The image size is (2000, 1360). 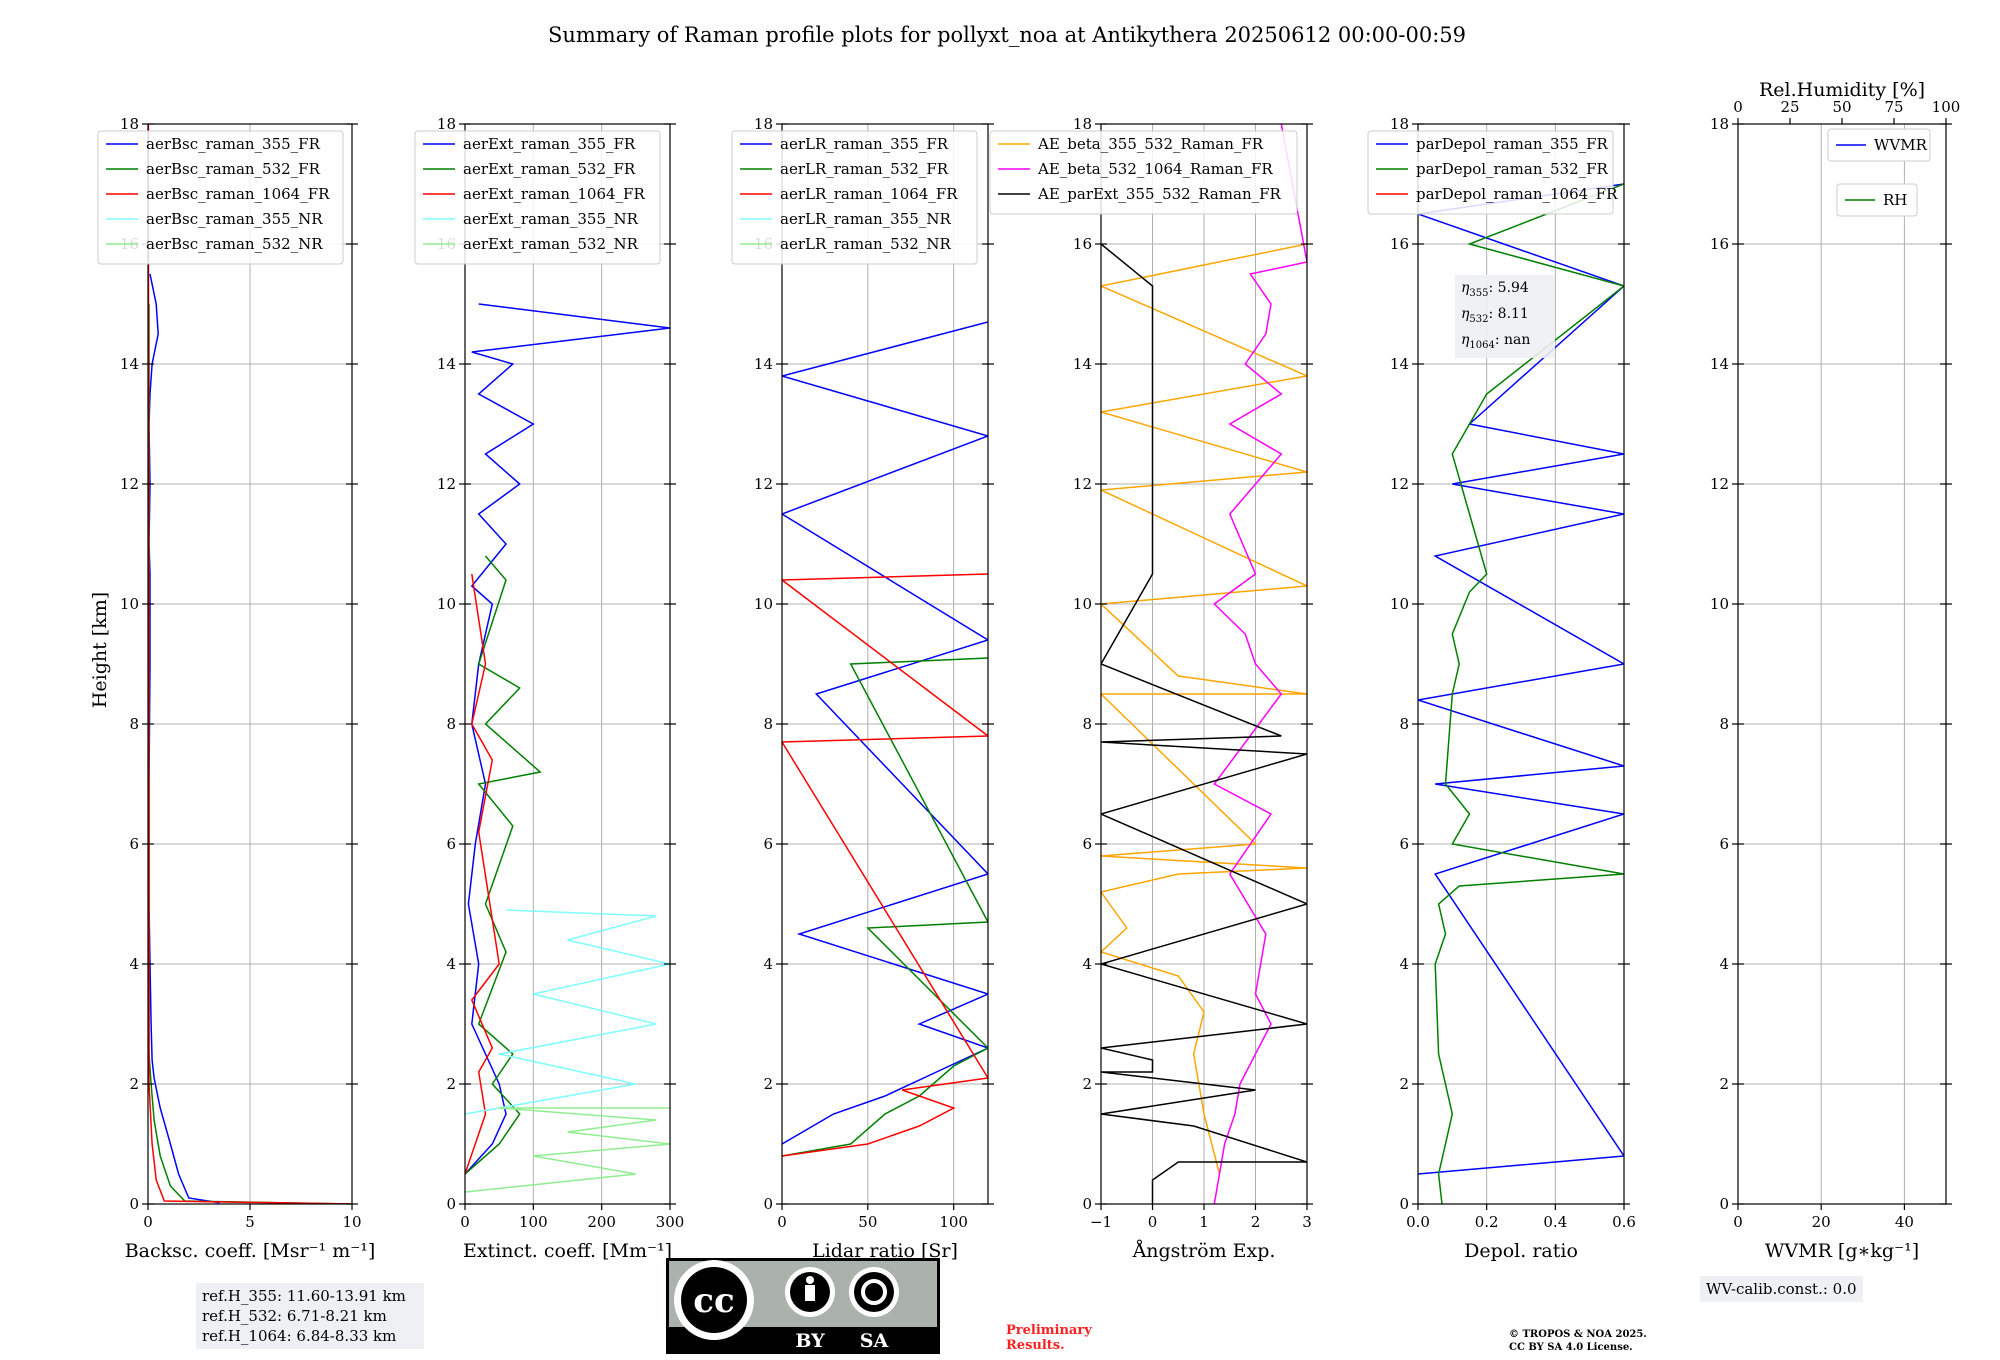 What do you see at coordinates (304, 1296) in the screenshot?
I see `ref-h-355: ref.H_355: 11.60-13.91 km` at bounding box center [304, 1296].